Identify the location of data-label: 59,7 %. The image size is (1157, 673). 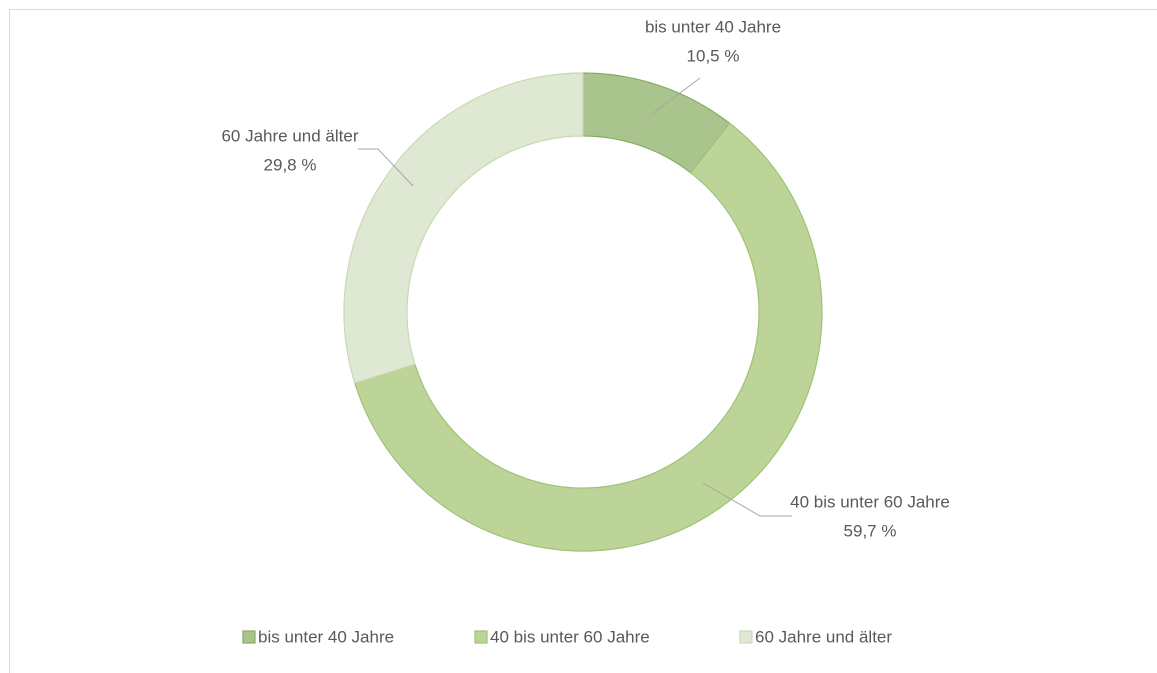
(870, 530).